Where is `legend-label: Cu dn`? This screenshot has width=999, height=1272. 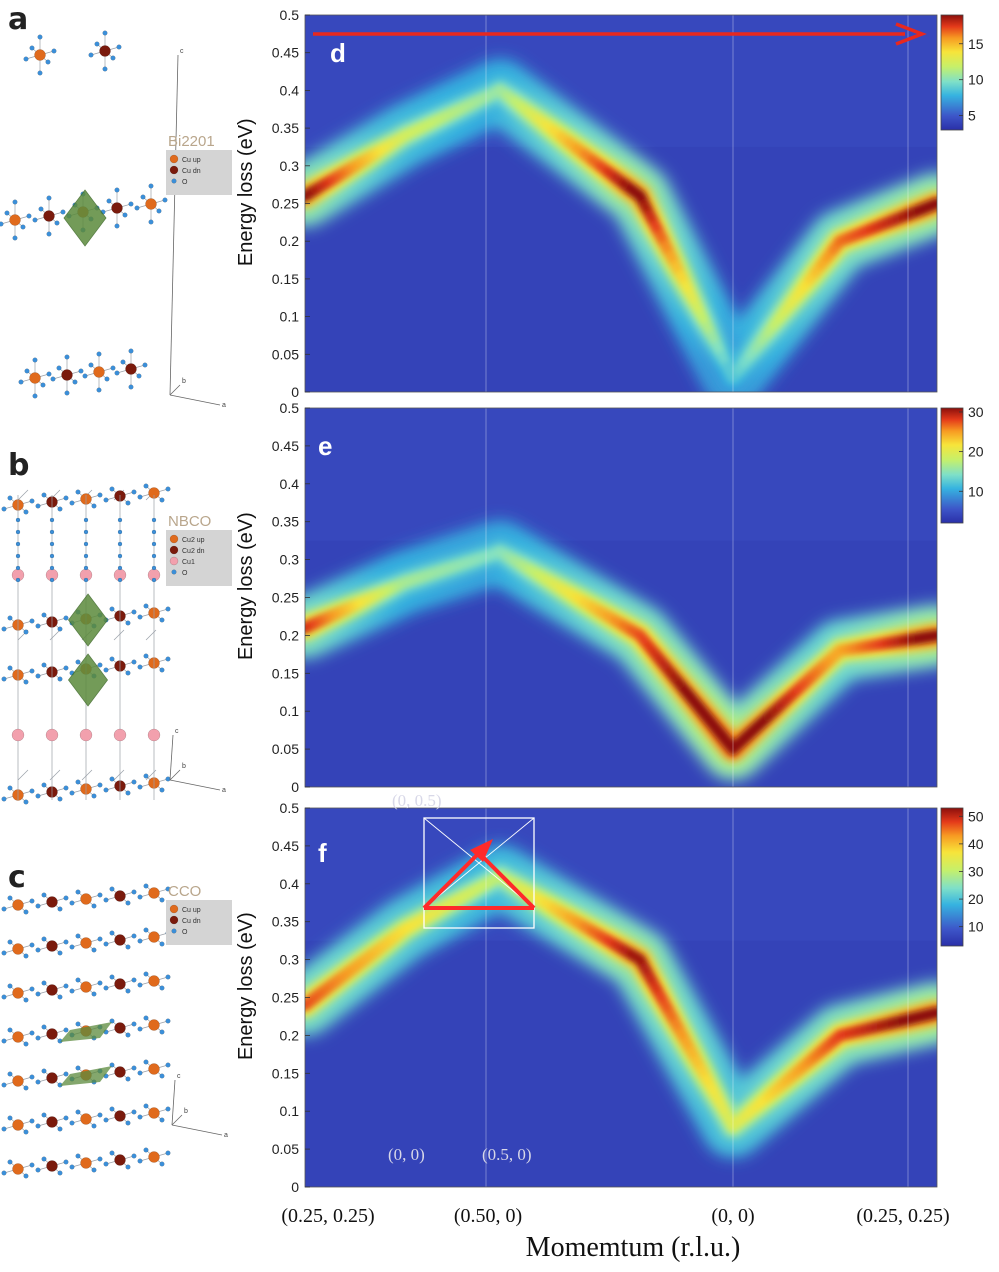 legend-label: Cu dn is located at coordinates (191, 921).